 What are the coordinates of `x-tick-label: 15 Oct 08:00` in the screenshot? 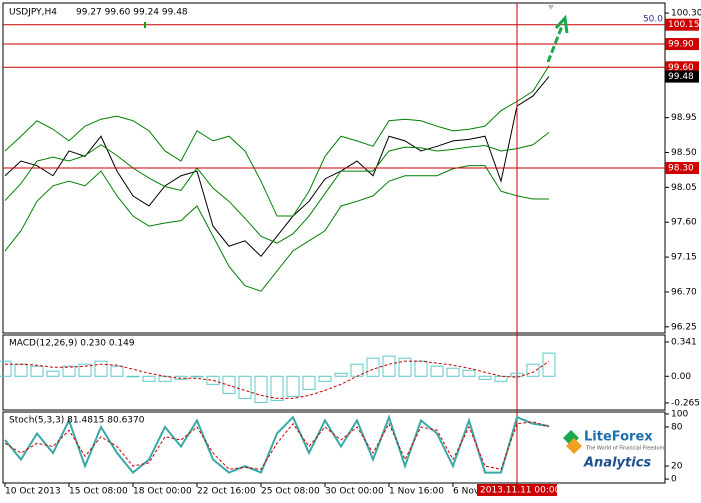 It's located at (98, 492).